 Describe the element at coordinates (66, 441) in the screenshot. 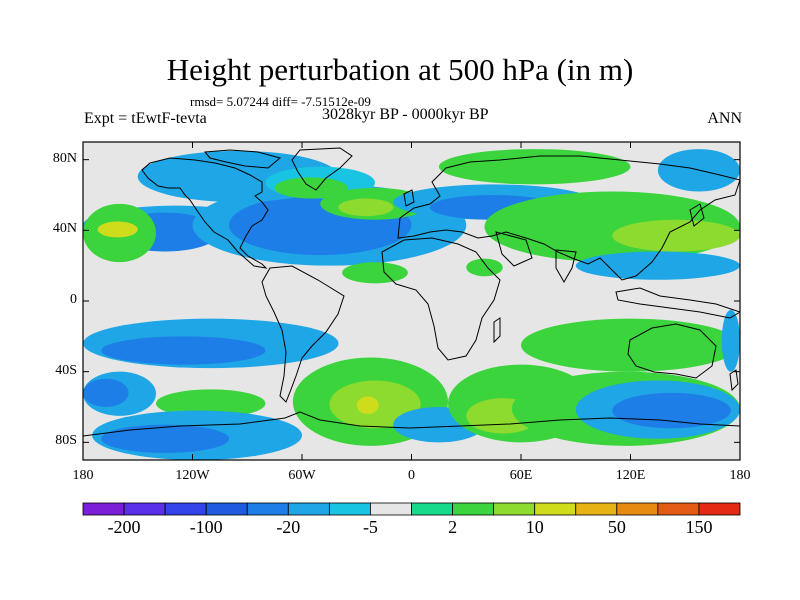

I see `lat-label: 80S` at that location.